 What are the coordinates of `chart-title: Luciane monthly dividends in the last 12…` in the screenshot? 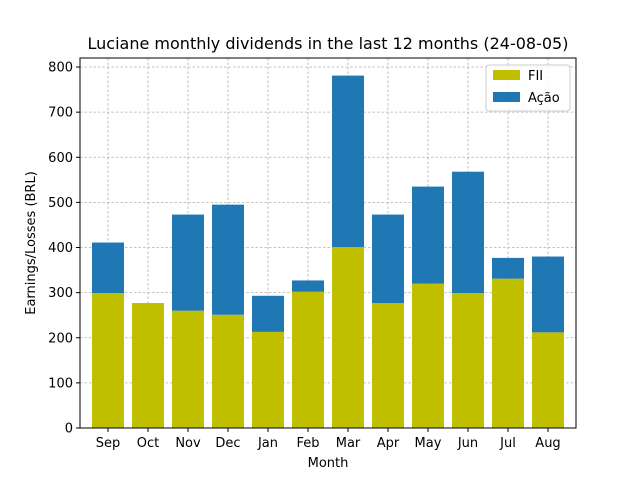 It's located at (328, 43).